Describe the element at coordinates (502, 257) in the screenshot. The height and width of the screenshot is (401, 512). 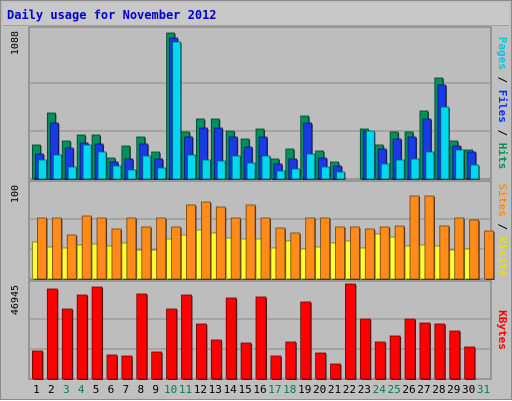
I see `legend-part-2: Visits` at that location.